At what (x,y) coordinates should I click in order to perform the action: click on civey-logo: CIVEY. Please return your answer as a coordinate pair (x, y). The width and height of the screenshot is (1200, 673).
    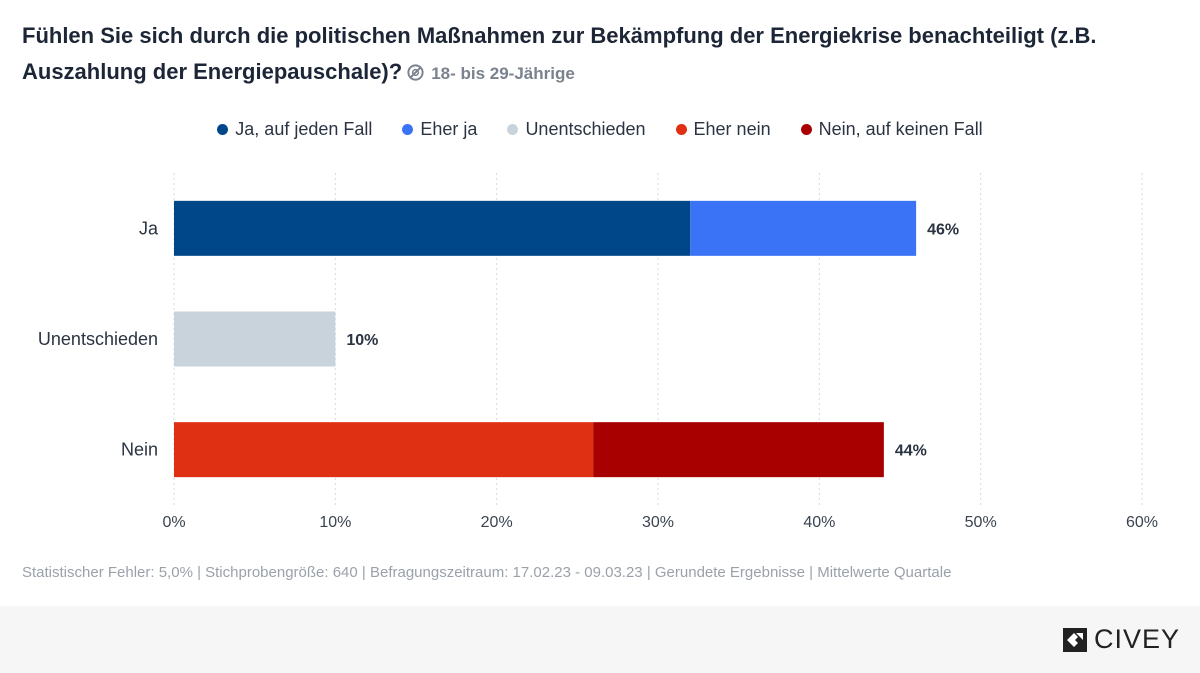
    Looking at the image, I should click on (1121, 639).